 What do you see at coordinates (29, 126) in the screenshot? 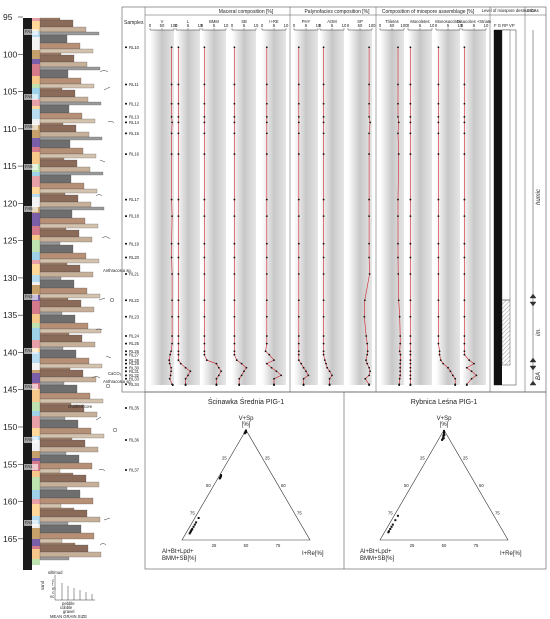
I see `facies-label-2: FA6` at bounding box center [29, 126].